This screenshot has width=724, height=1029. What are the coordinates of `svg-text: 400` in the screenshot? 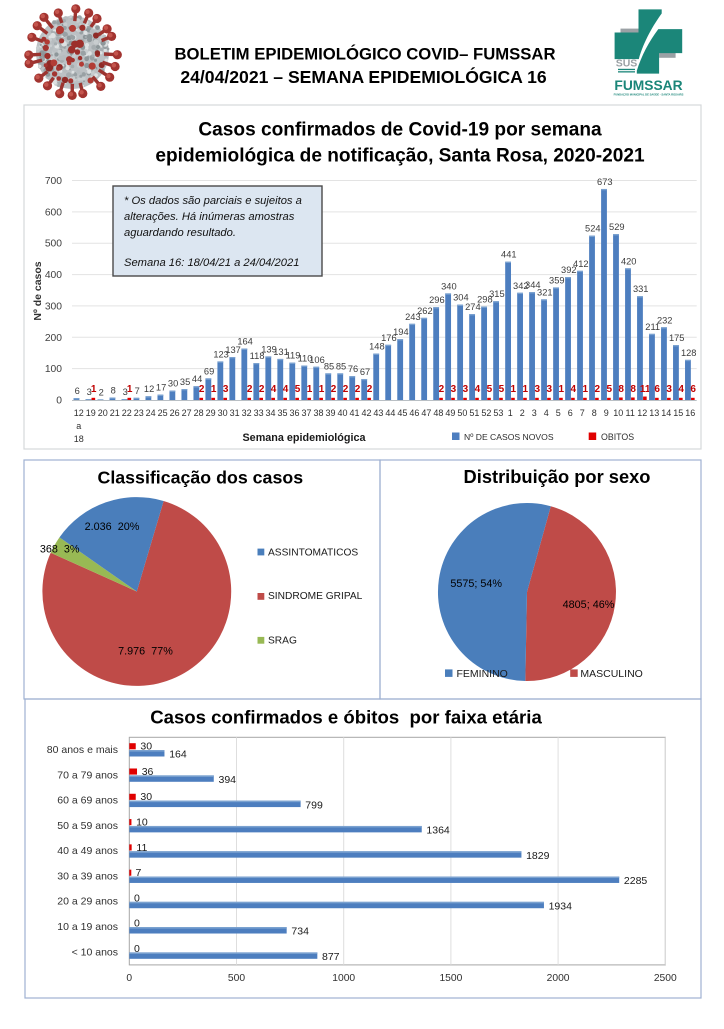 It's located at (53, 275).